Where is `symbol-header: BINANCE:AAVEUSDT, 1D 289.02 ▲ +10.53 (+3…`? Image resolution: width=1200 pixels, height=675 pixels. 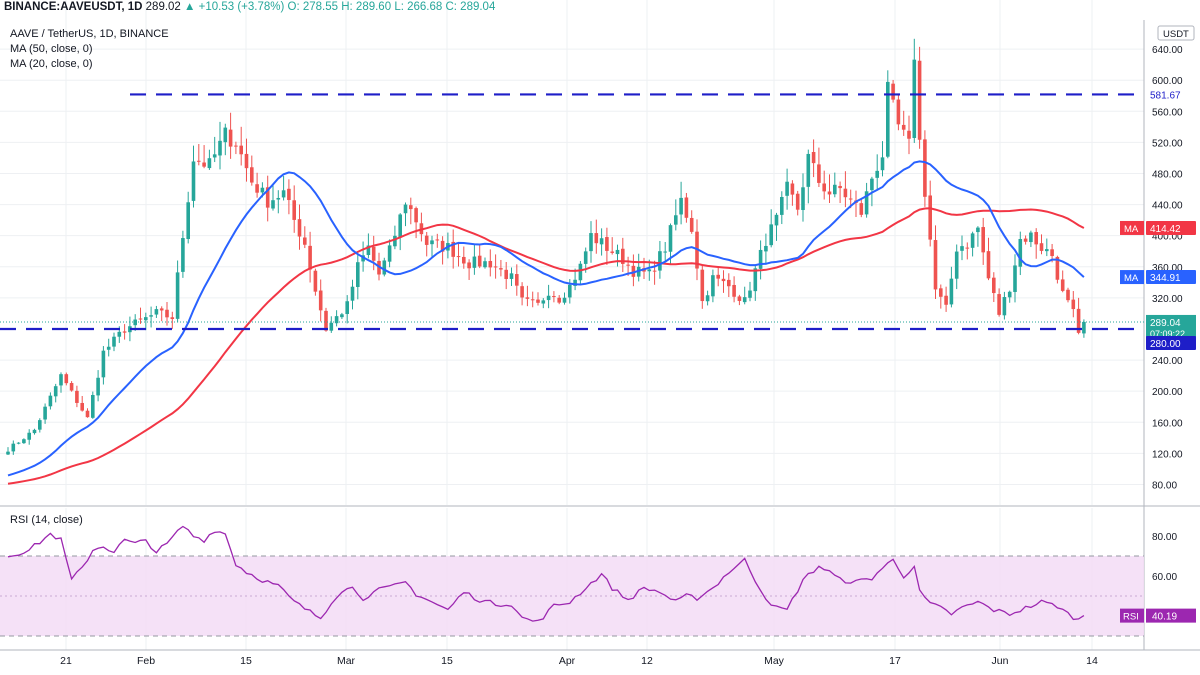 symbol-header: BINANCE:AAVEUSDT, 1D 289.02 ▲ +10.53 (+3… is located at coordinates (249, 7).